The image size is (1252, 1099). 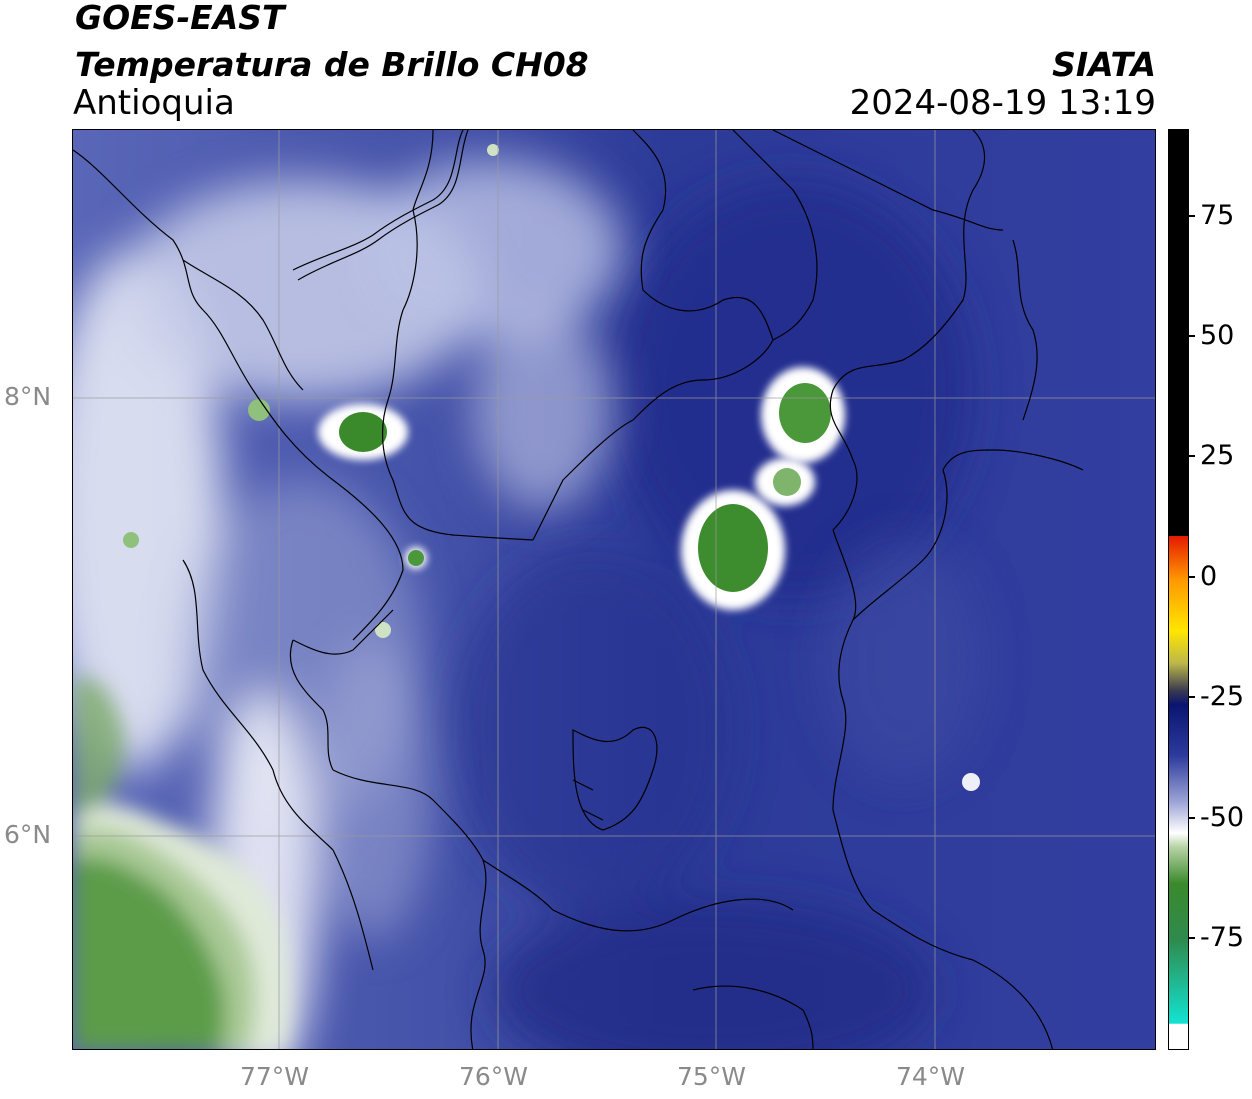 I want to click on lon-label-77w: 77°W, so click(x=275, y=1076).